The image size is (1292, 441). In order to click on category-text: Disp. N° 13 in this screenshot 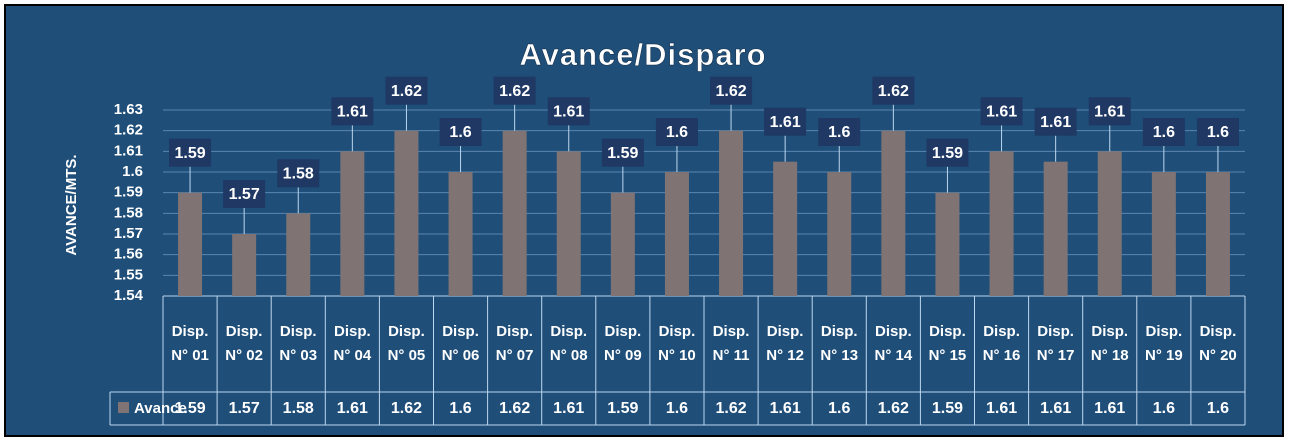, I will do `click(839, 343)`.